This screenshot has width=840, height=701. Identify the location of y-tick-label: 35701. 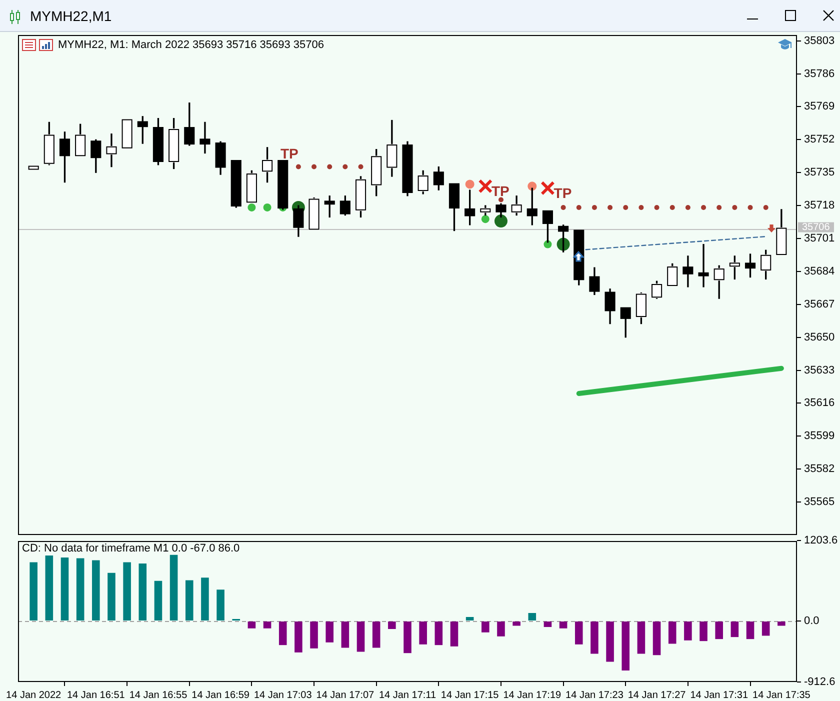
(819, 238).